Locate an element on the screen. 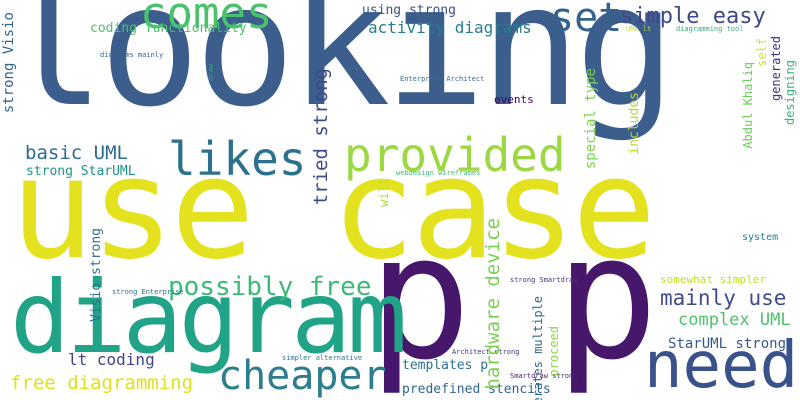 The image size is (800, 400). word-will: strong Enterprise is located at coordinates (148, 292).